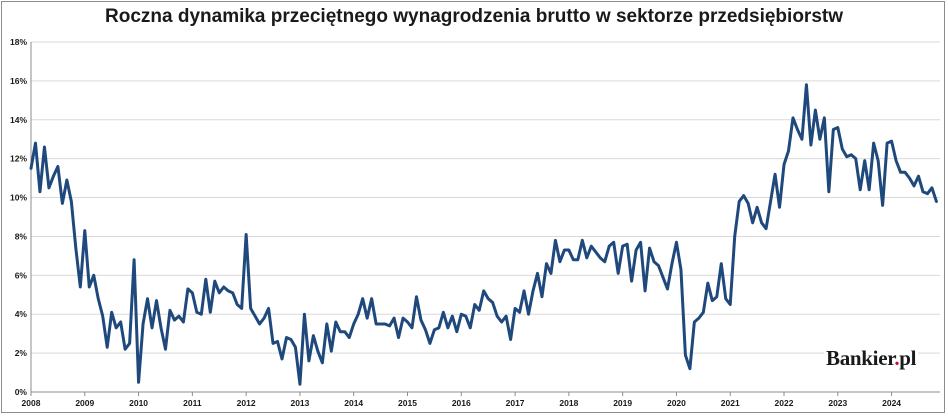 This screenshot has height=416, width=948. What do you see at coordinates (568, 403) in the screenshot?
I see `x-tick-label: 2018` at bounding box center [568, 403].